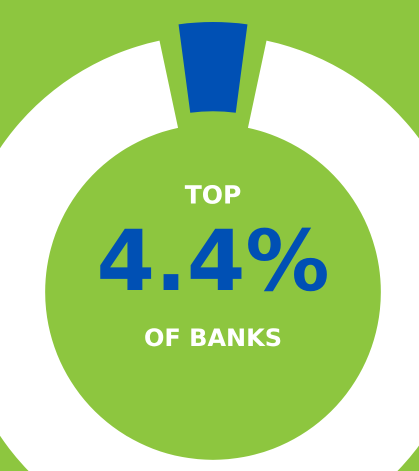  Describe the element at coordinates (213, 338) in the screenshot. I see `text: OF BANKS` at that location.